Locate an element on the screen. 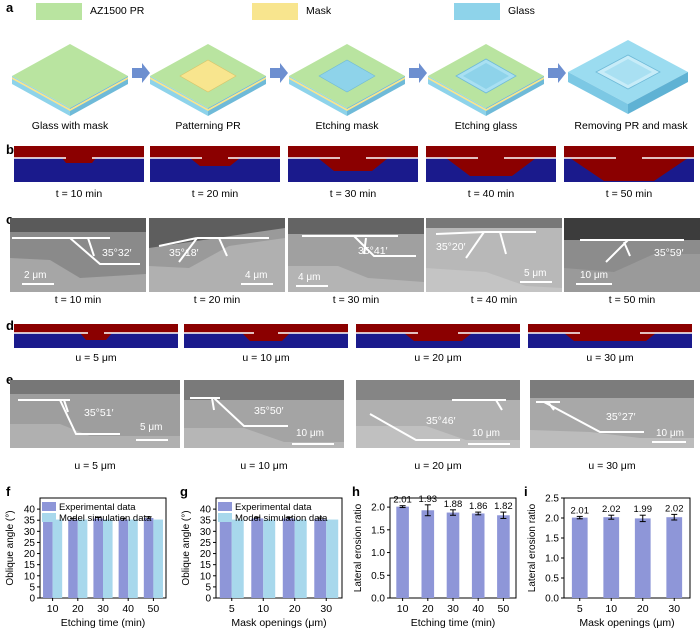 This screenshot has width=700, height=631. y-axis-label: Lateral erosion ratio is located at coordinates (532, 547).